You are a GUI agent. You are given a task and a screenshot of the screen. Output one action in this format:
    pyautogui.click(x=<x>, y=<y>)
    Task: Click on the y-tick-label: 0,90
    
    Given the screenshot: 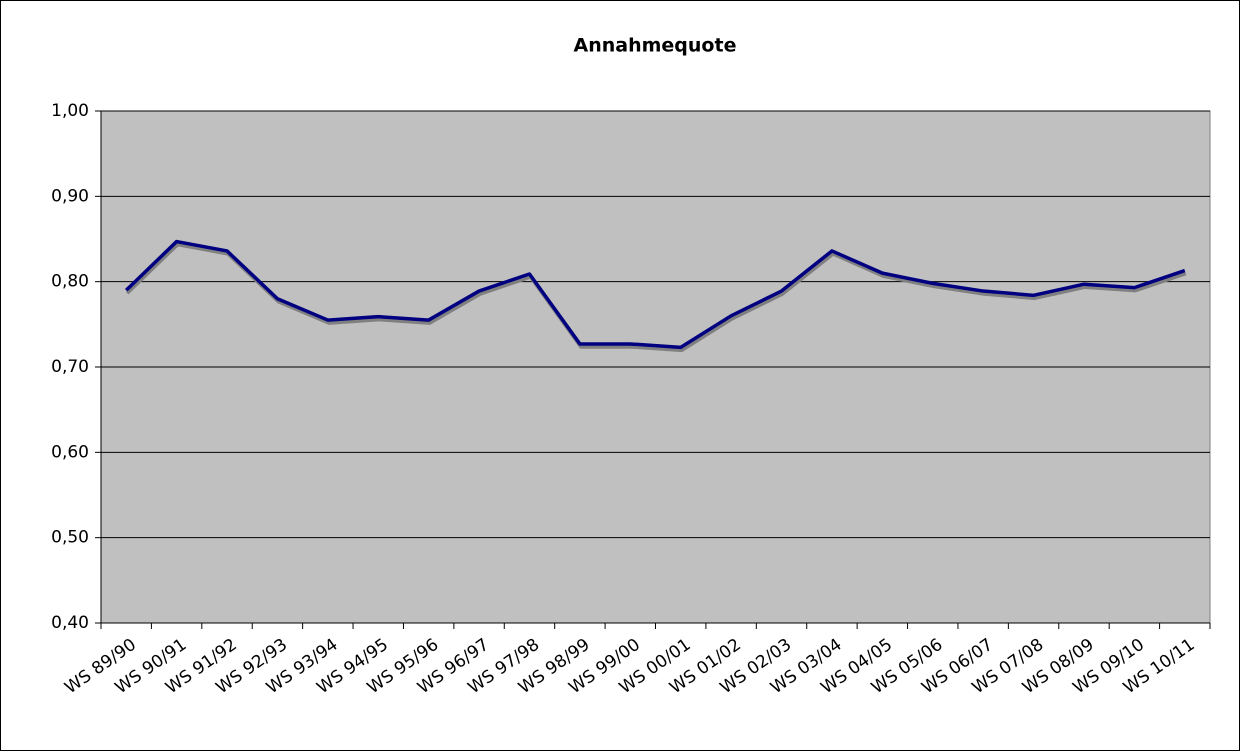 What is the action you would take?
    pyautogui.click(x=70, y=196)
    